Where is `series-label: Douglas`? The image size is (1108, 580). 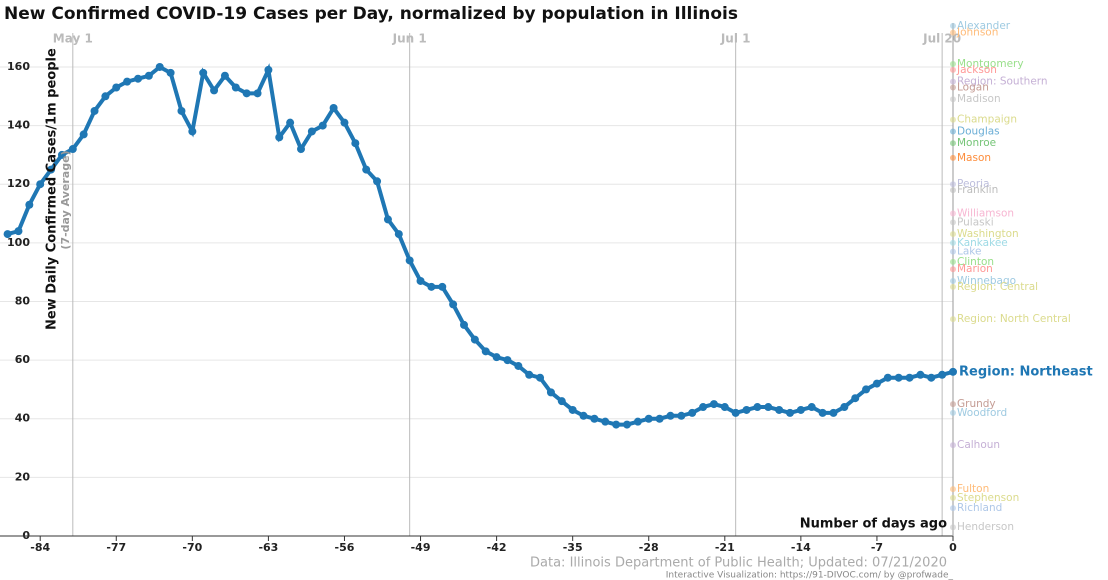 series-label: Douglas is located at coordinates (978, 131).